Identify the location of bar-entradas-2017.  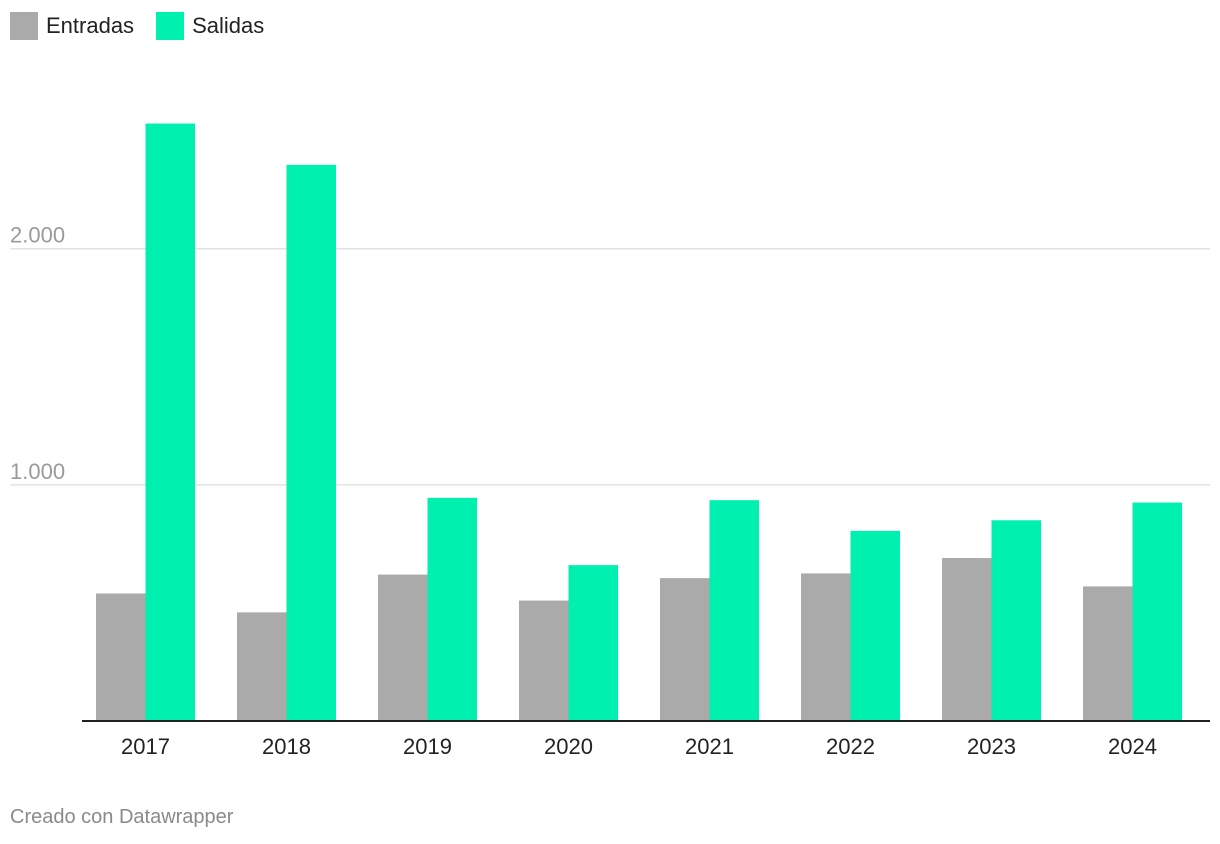
(121, 657).